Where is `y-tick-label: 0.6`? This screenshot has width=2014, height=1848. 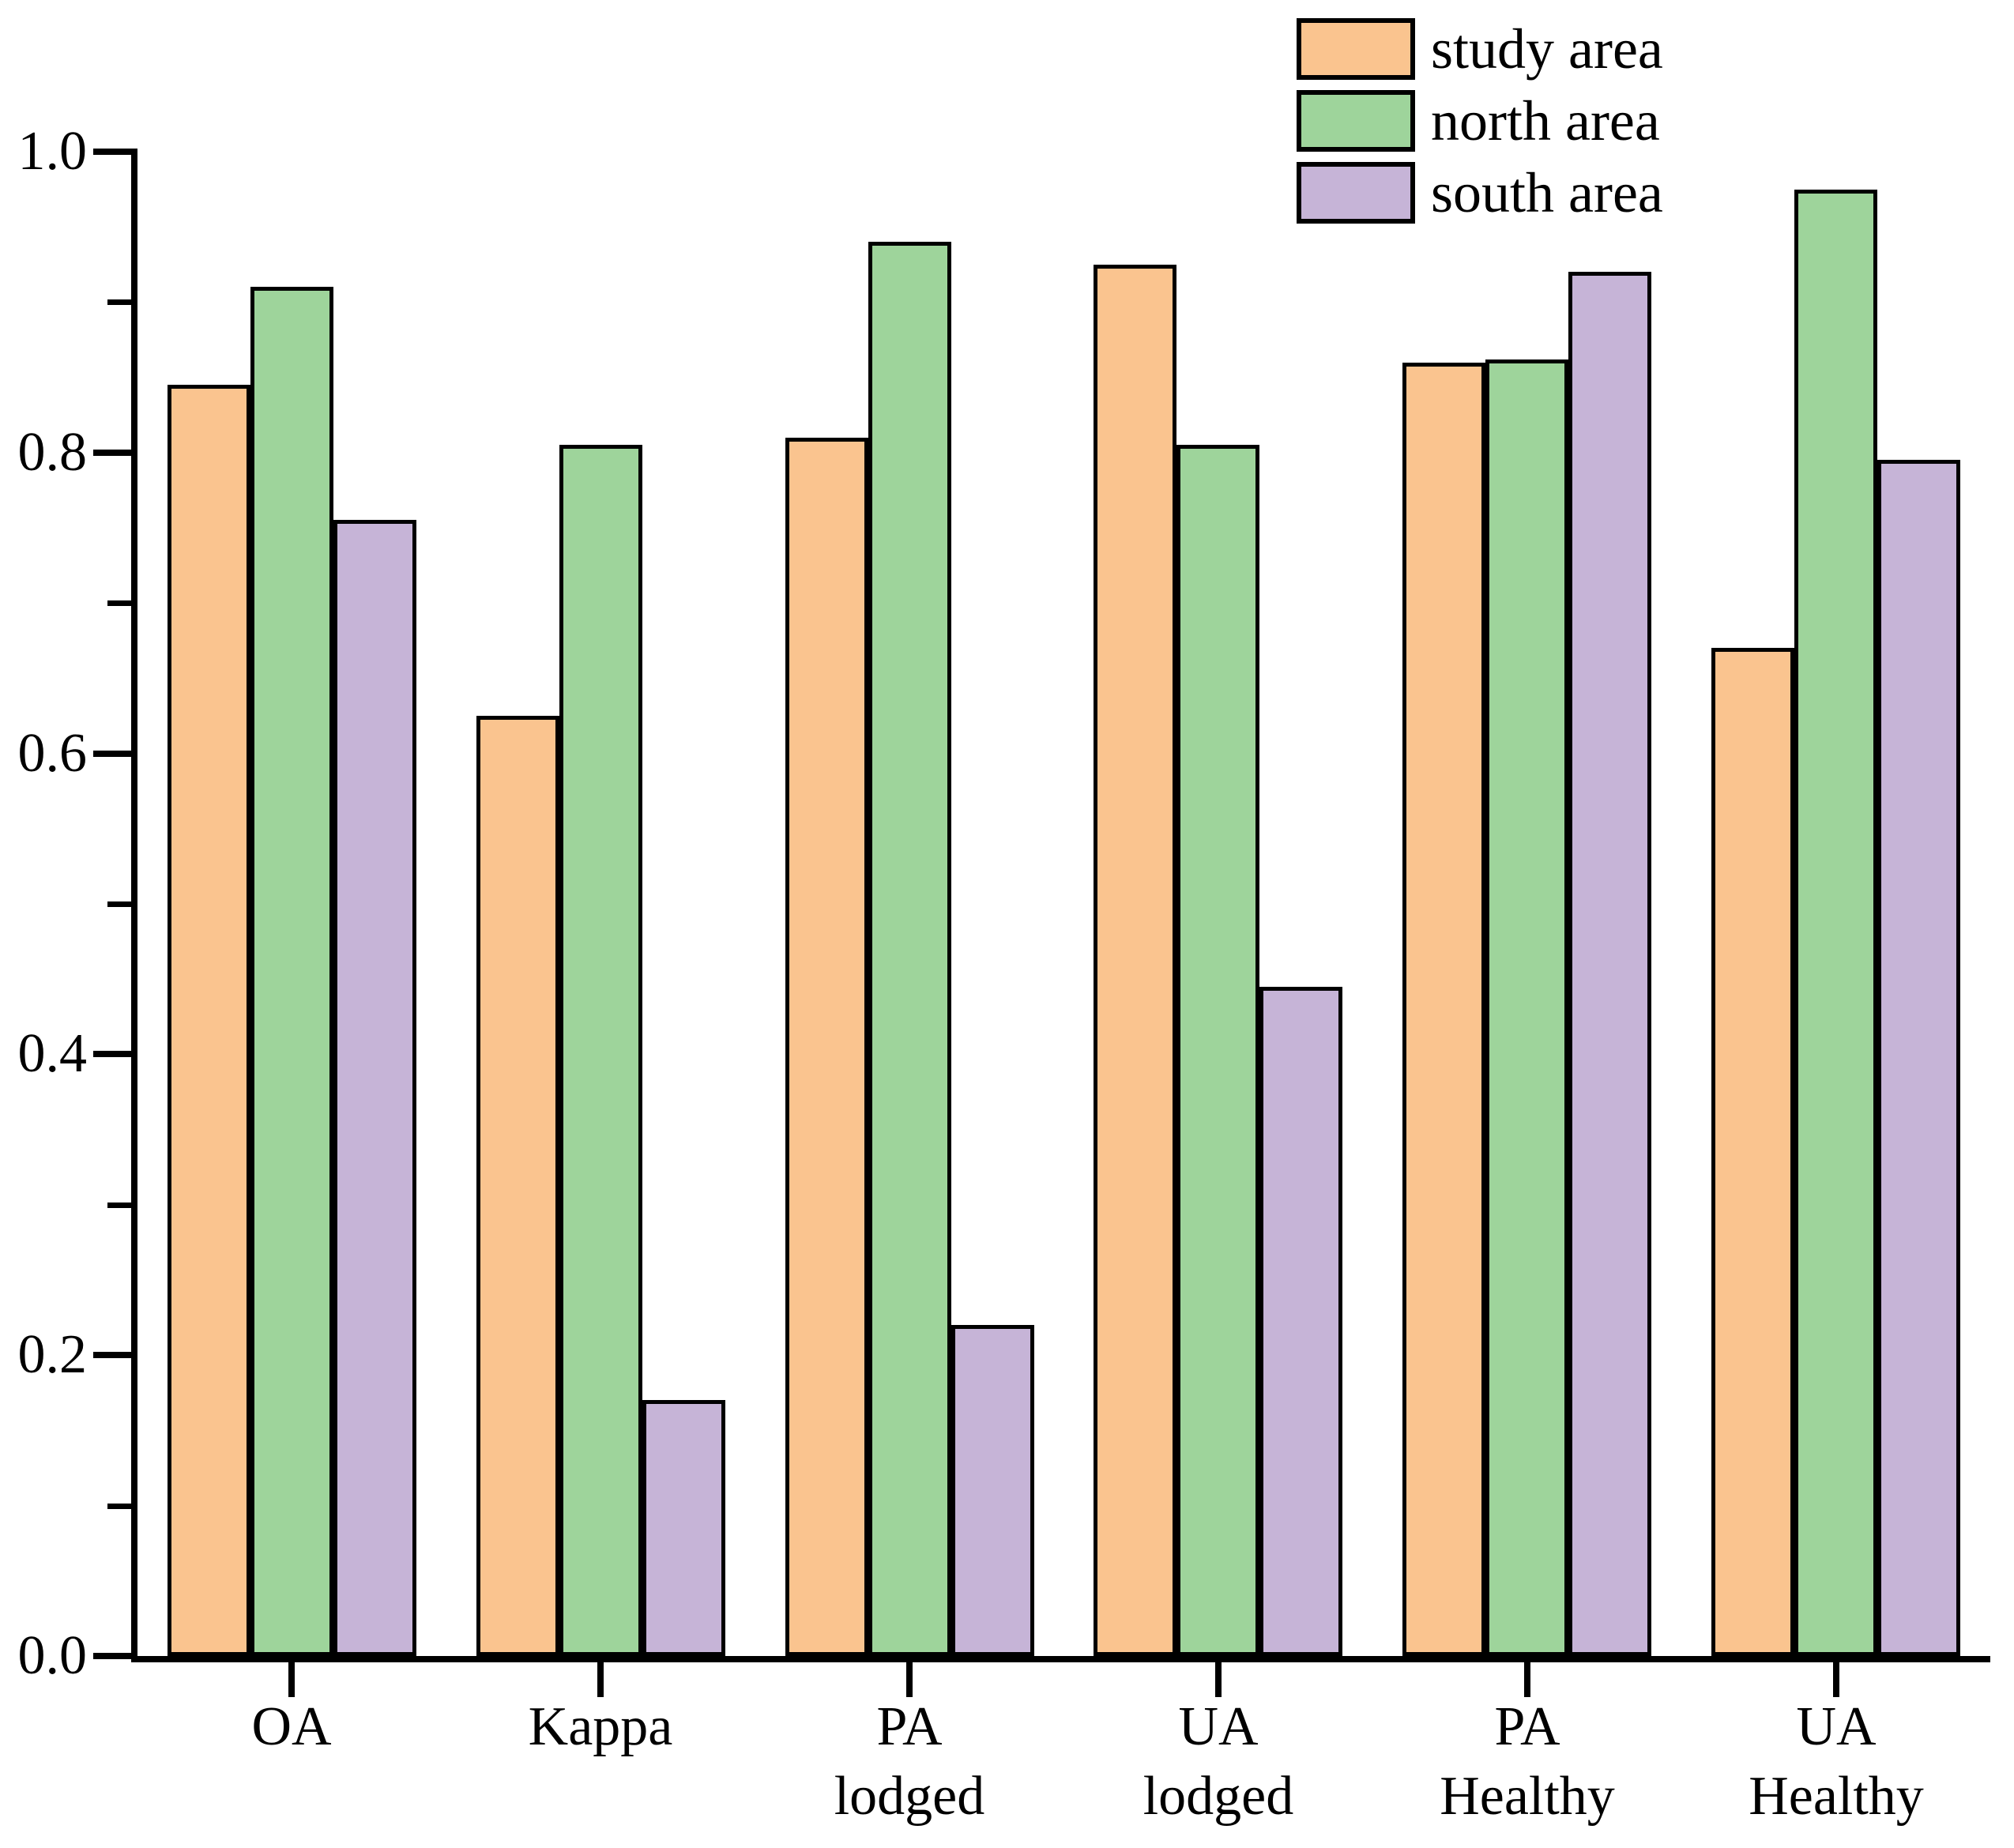 y-tick-label: 0.6 is located at coordinates (52, 753).